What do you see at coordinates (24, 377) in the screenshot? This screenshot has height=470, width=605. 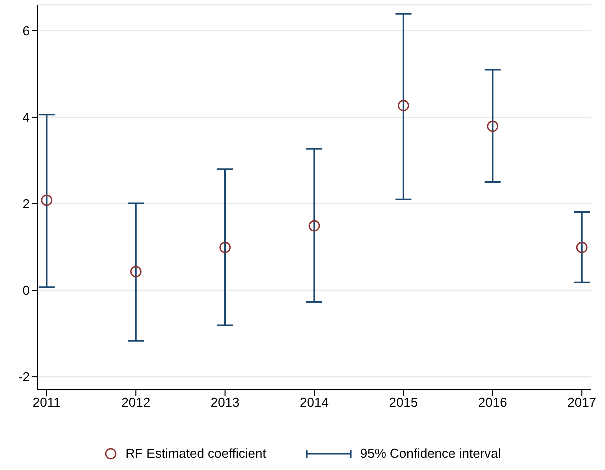 I see `y-tick-label: -2` at bounding box center [24, 377].